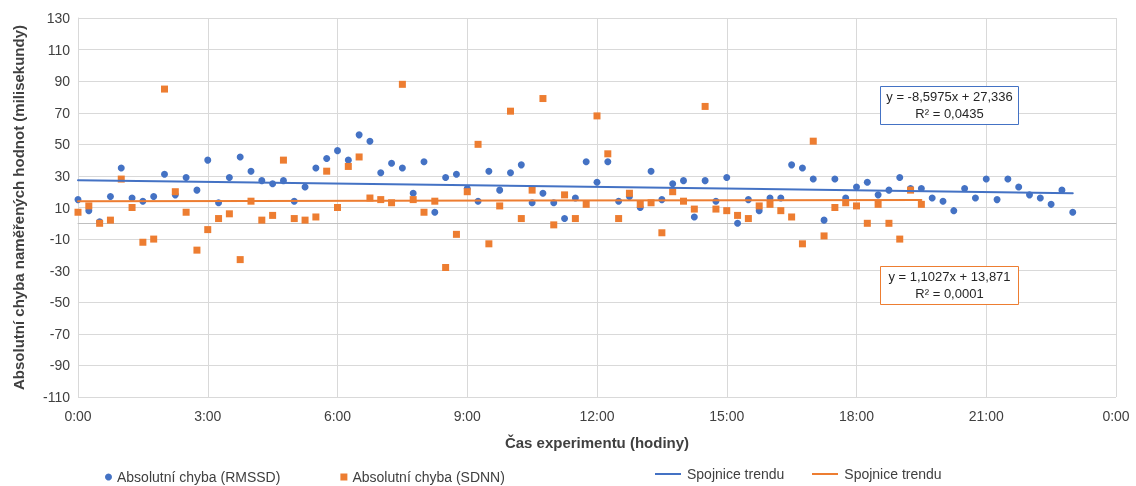  Describe the element at coordinates (986, 416) in the screenshot. I see `x-tick-label: 21:00` at that location.